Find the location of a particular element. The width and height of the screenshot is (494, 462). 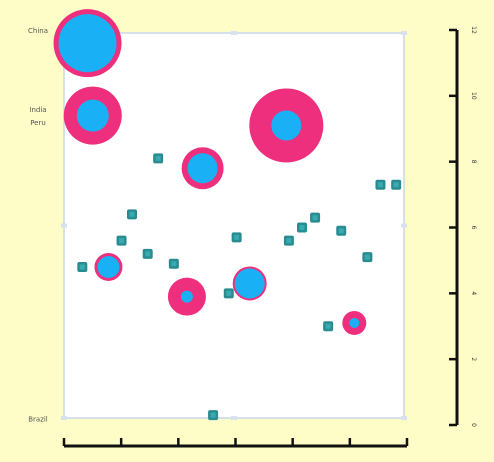

y-tick-label: 0 is located at coordinates (473, 425).